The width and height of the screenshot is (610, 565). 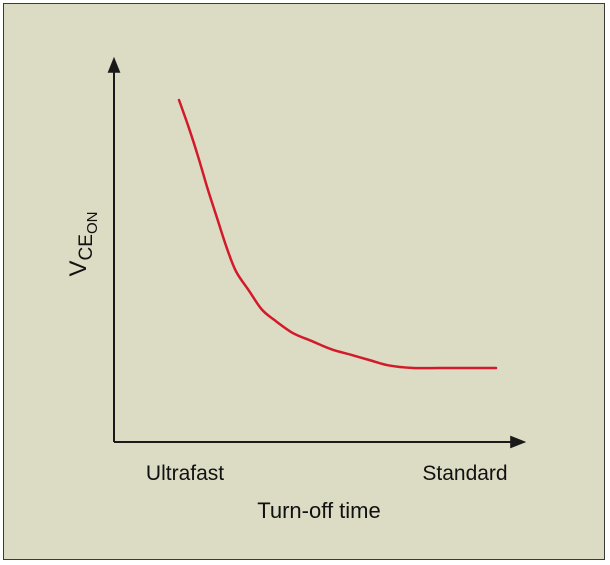 I want to click on x-axis-title: Turn-off time, so click(x=318, y=510).